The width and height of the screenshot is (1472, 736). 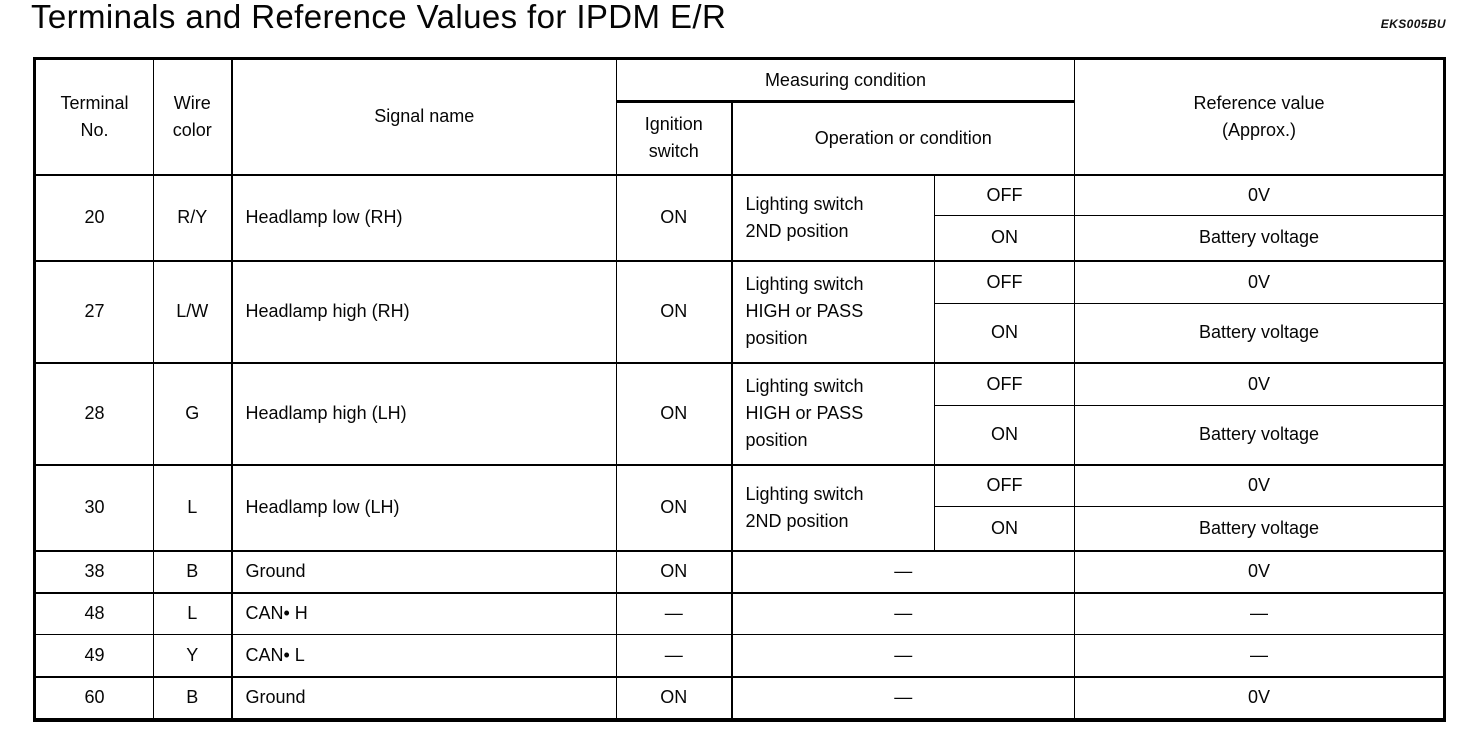 I want to click on col-header-operation-or-condition: Operation or condition, so click(x=903, y=138).